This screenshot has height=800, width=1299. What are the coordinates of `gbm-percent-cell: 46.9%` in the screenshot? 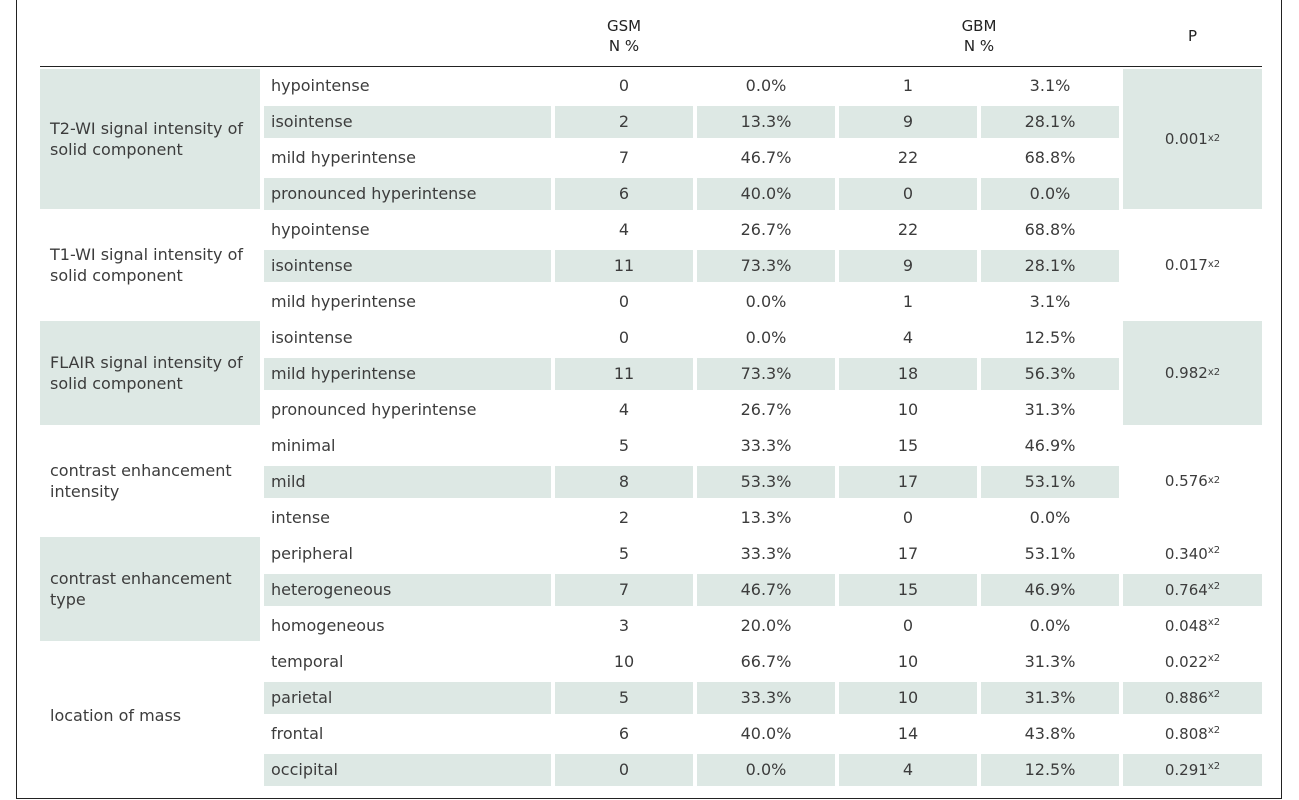 It's located at (1050, 590).